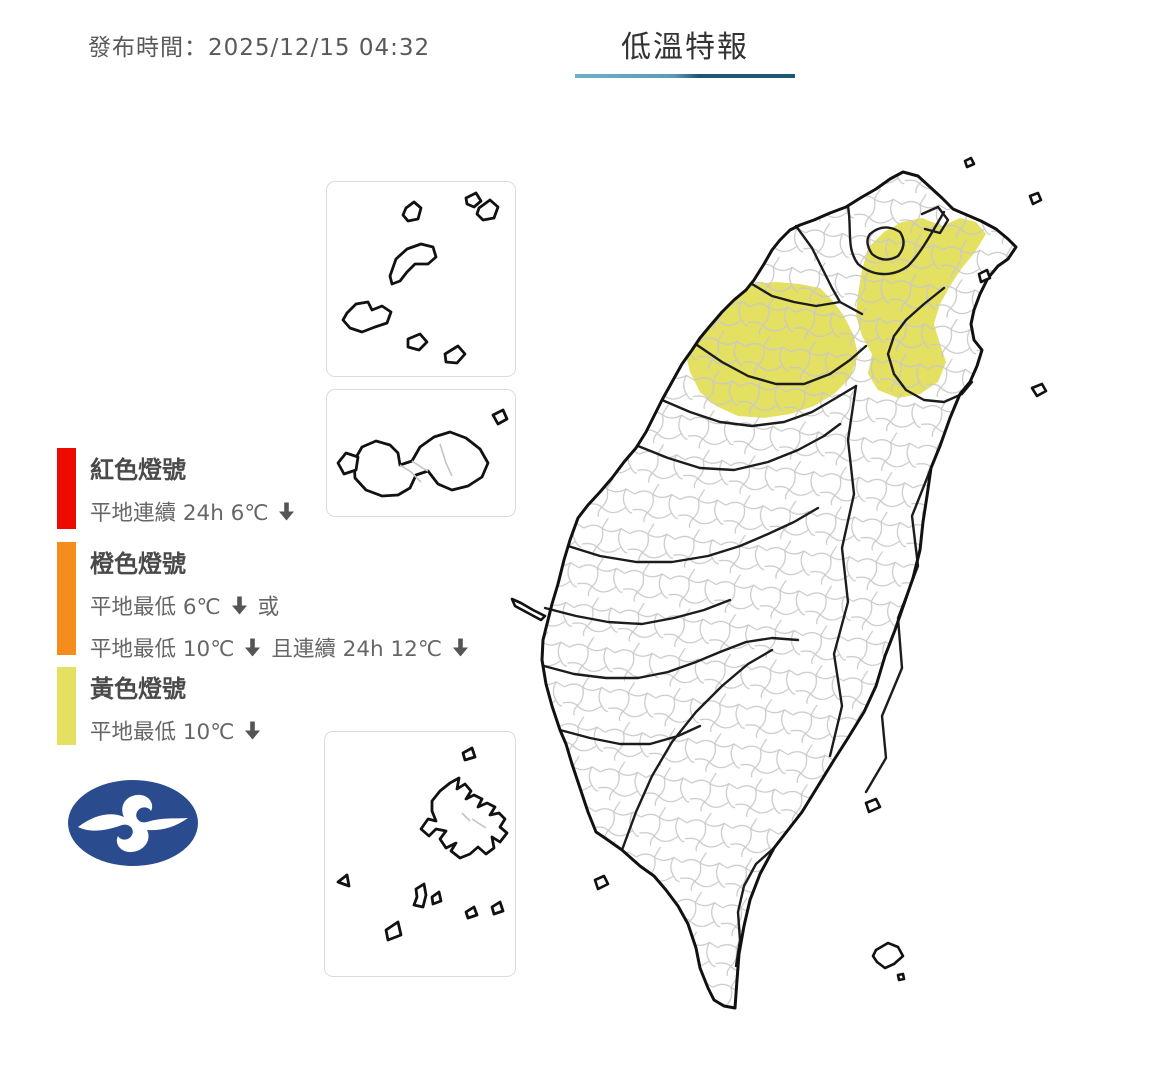  I want to click on legend-line: 平地最低 6℃ 或, so click(185, 607).